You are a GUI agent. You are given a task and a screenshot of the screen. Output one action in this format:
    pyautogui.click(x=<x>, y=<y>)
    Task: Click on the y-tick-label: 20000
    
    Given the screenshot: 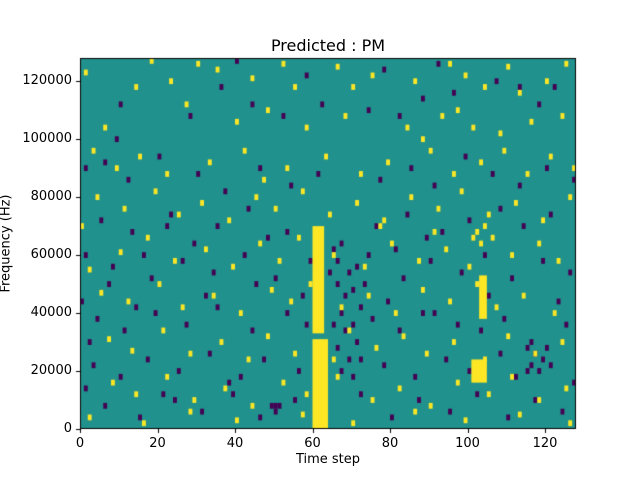 What is the action you would take?
    pyautogui.click(x=51, y=371)
    